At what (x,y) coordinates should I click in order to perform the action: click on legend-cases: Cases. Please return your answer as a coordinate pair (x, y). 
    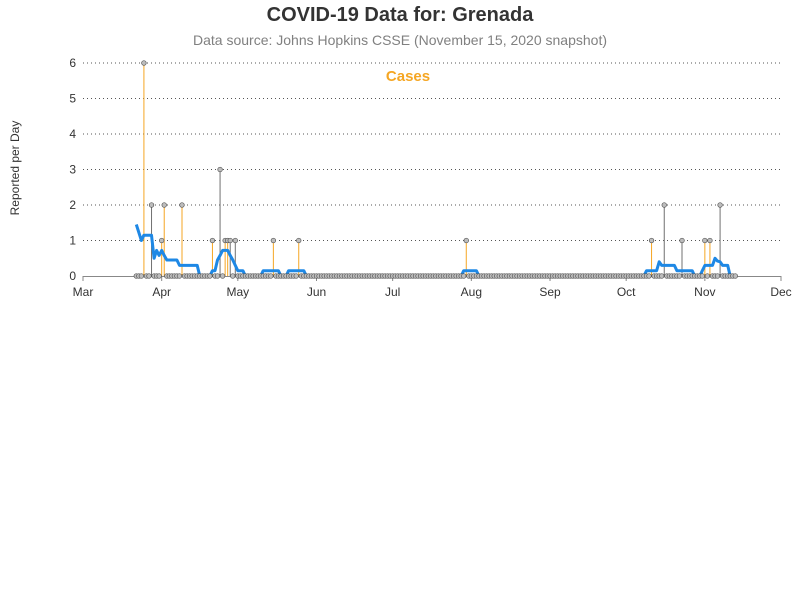
    Looking at the image, I should click on (408, 76).